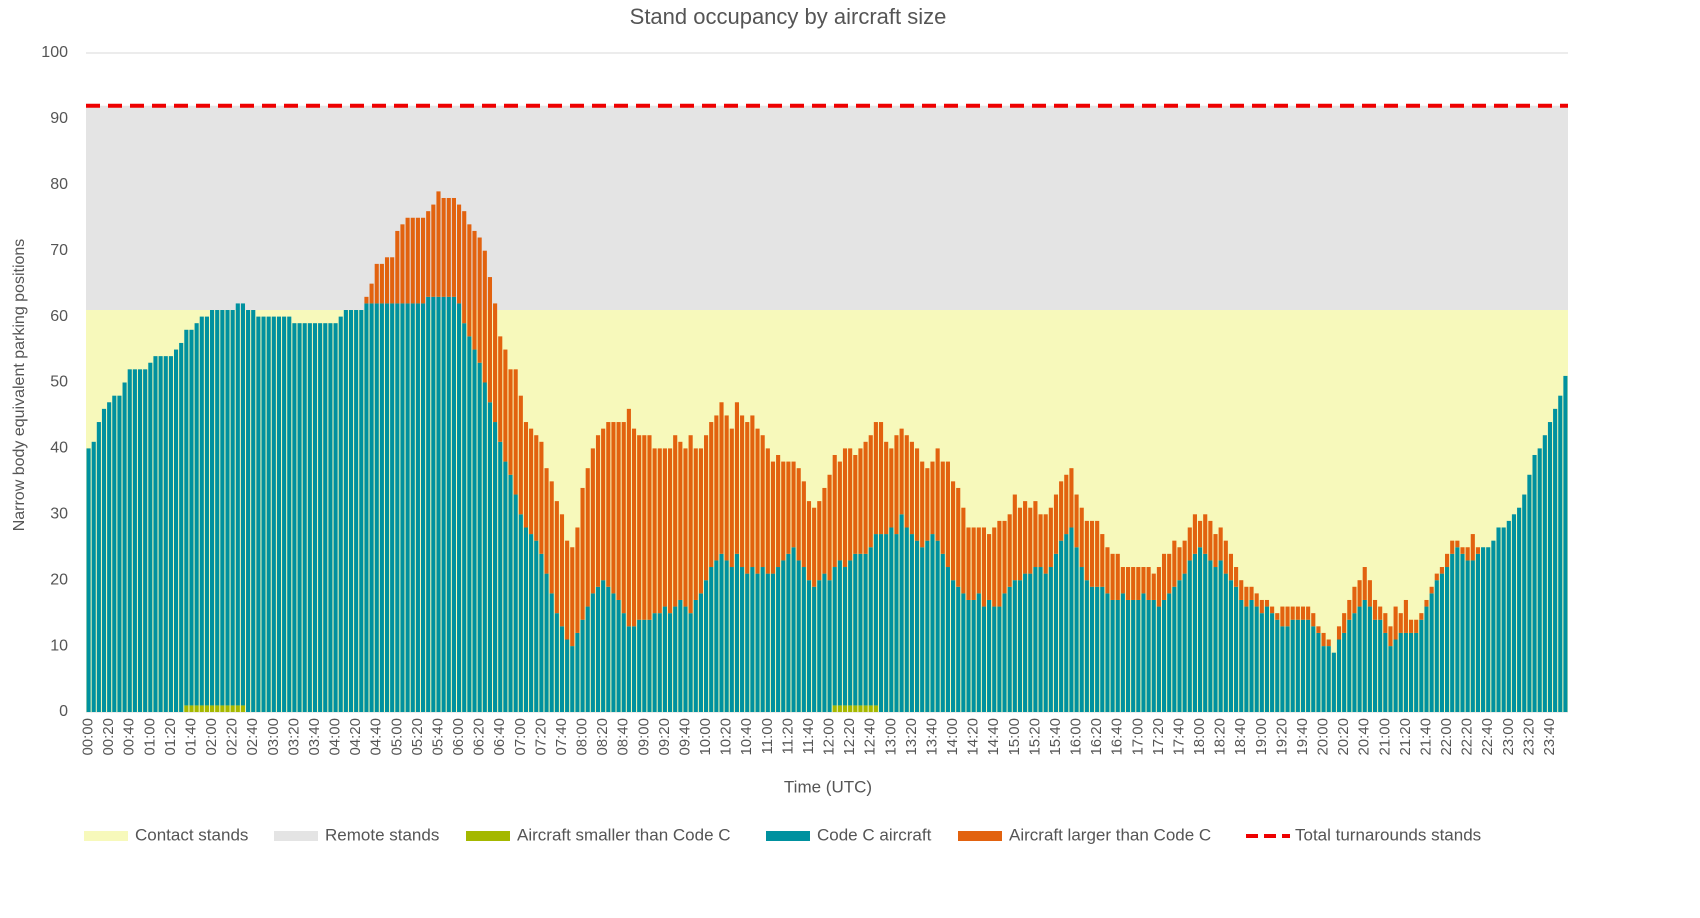  Describe the element at coordinates (746, 737) in the screenshot. I see `x-tick-label: 10:40` at that location.